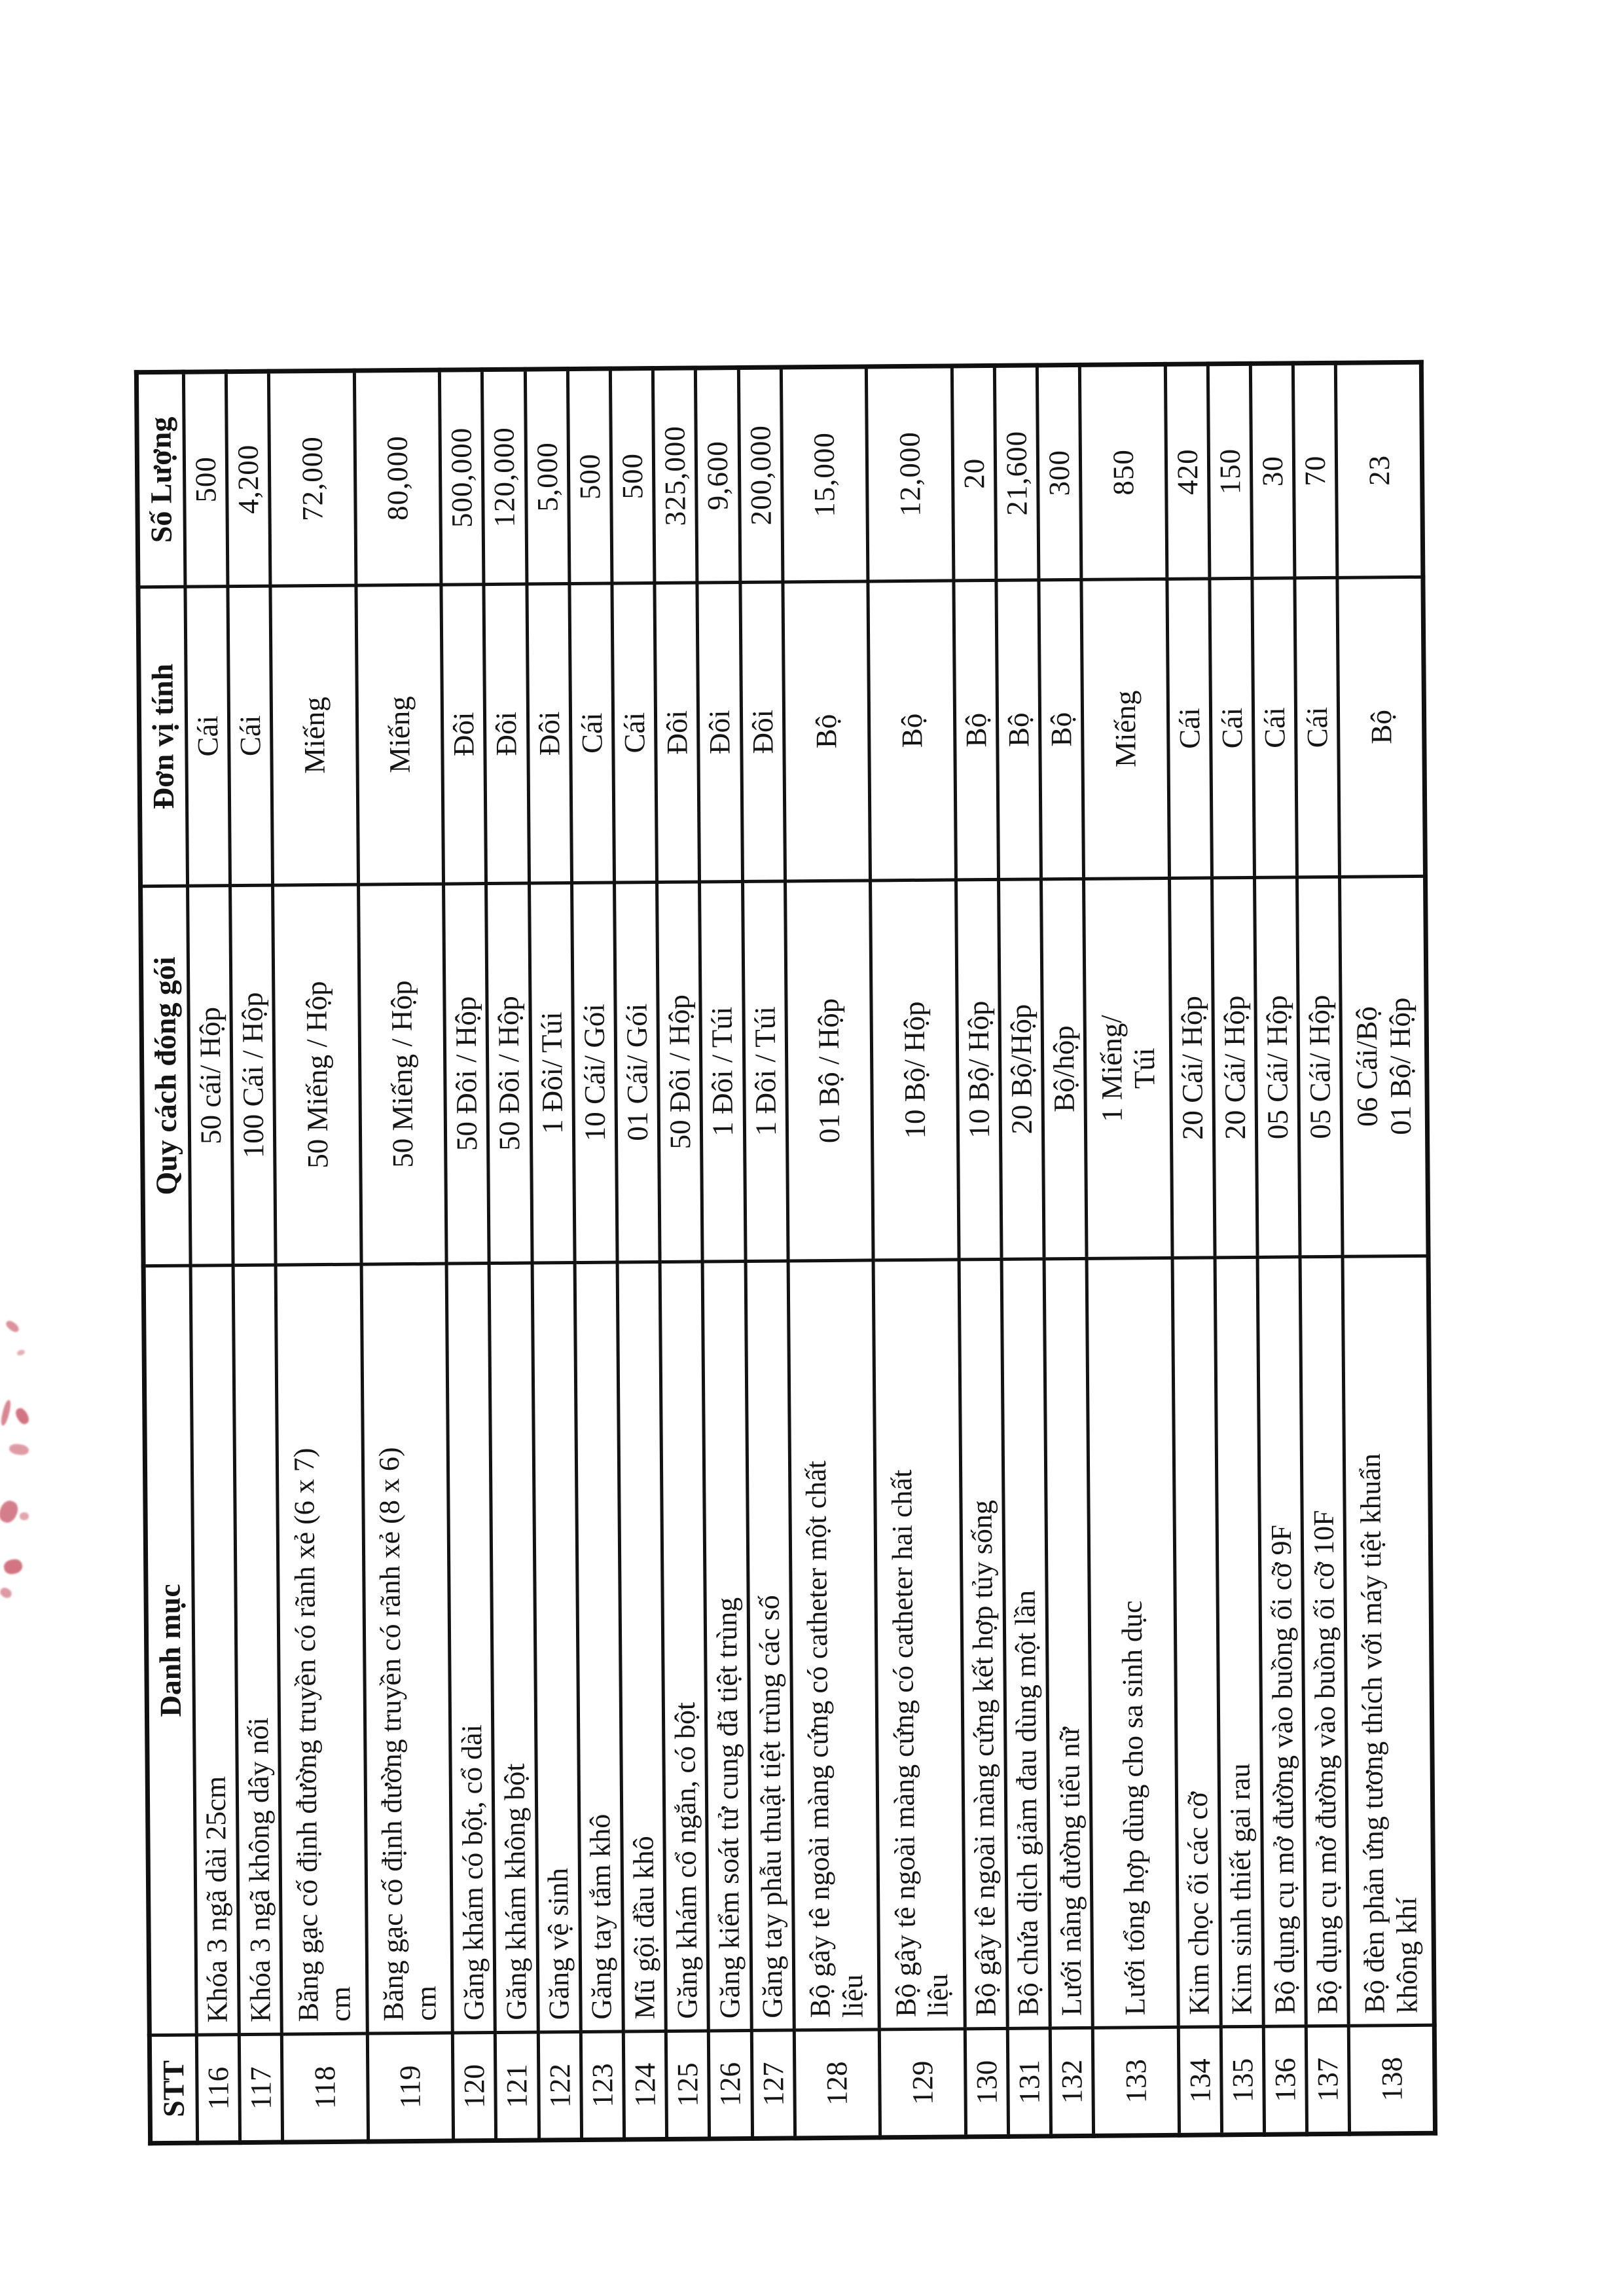  What do you see at coordinates (1200, 2081) in the screenshot?
I see `stt-cell: 134` at bounding box center [1200, 2081].